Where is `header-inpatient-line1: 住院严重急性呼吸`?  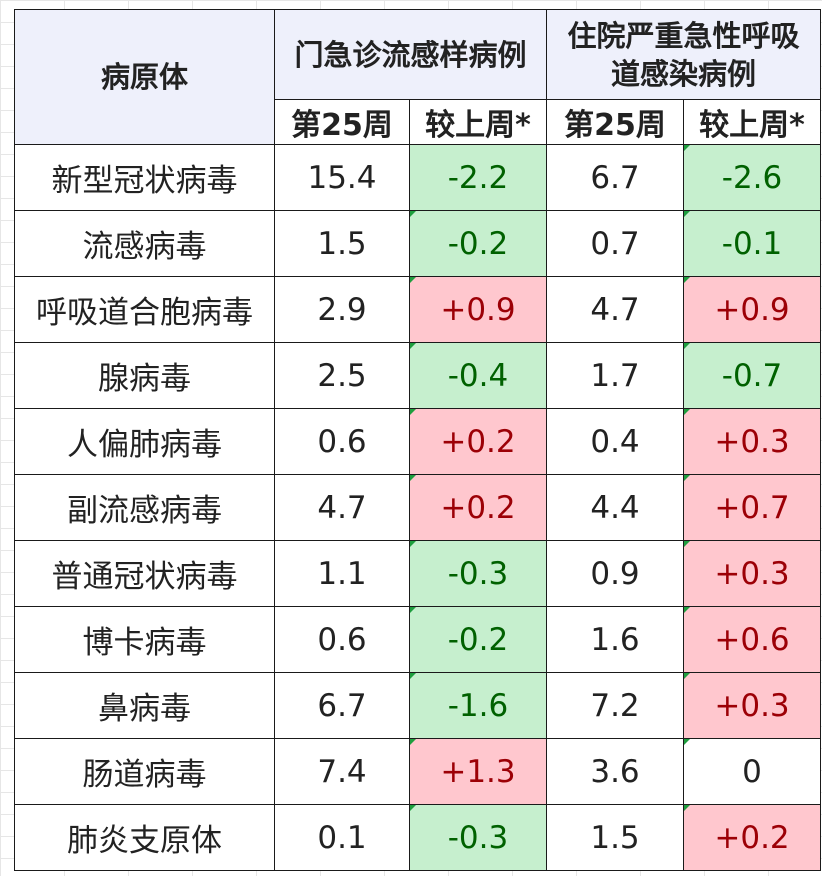 header-inpatient-line1: 住院严重急性呼吸 is located at coordinates (683, 35).